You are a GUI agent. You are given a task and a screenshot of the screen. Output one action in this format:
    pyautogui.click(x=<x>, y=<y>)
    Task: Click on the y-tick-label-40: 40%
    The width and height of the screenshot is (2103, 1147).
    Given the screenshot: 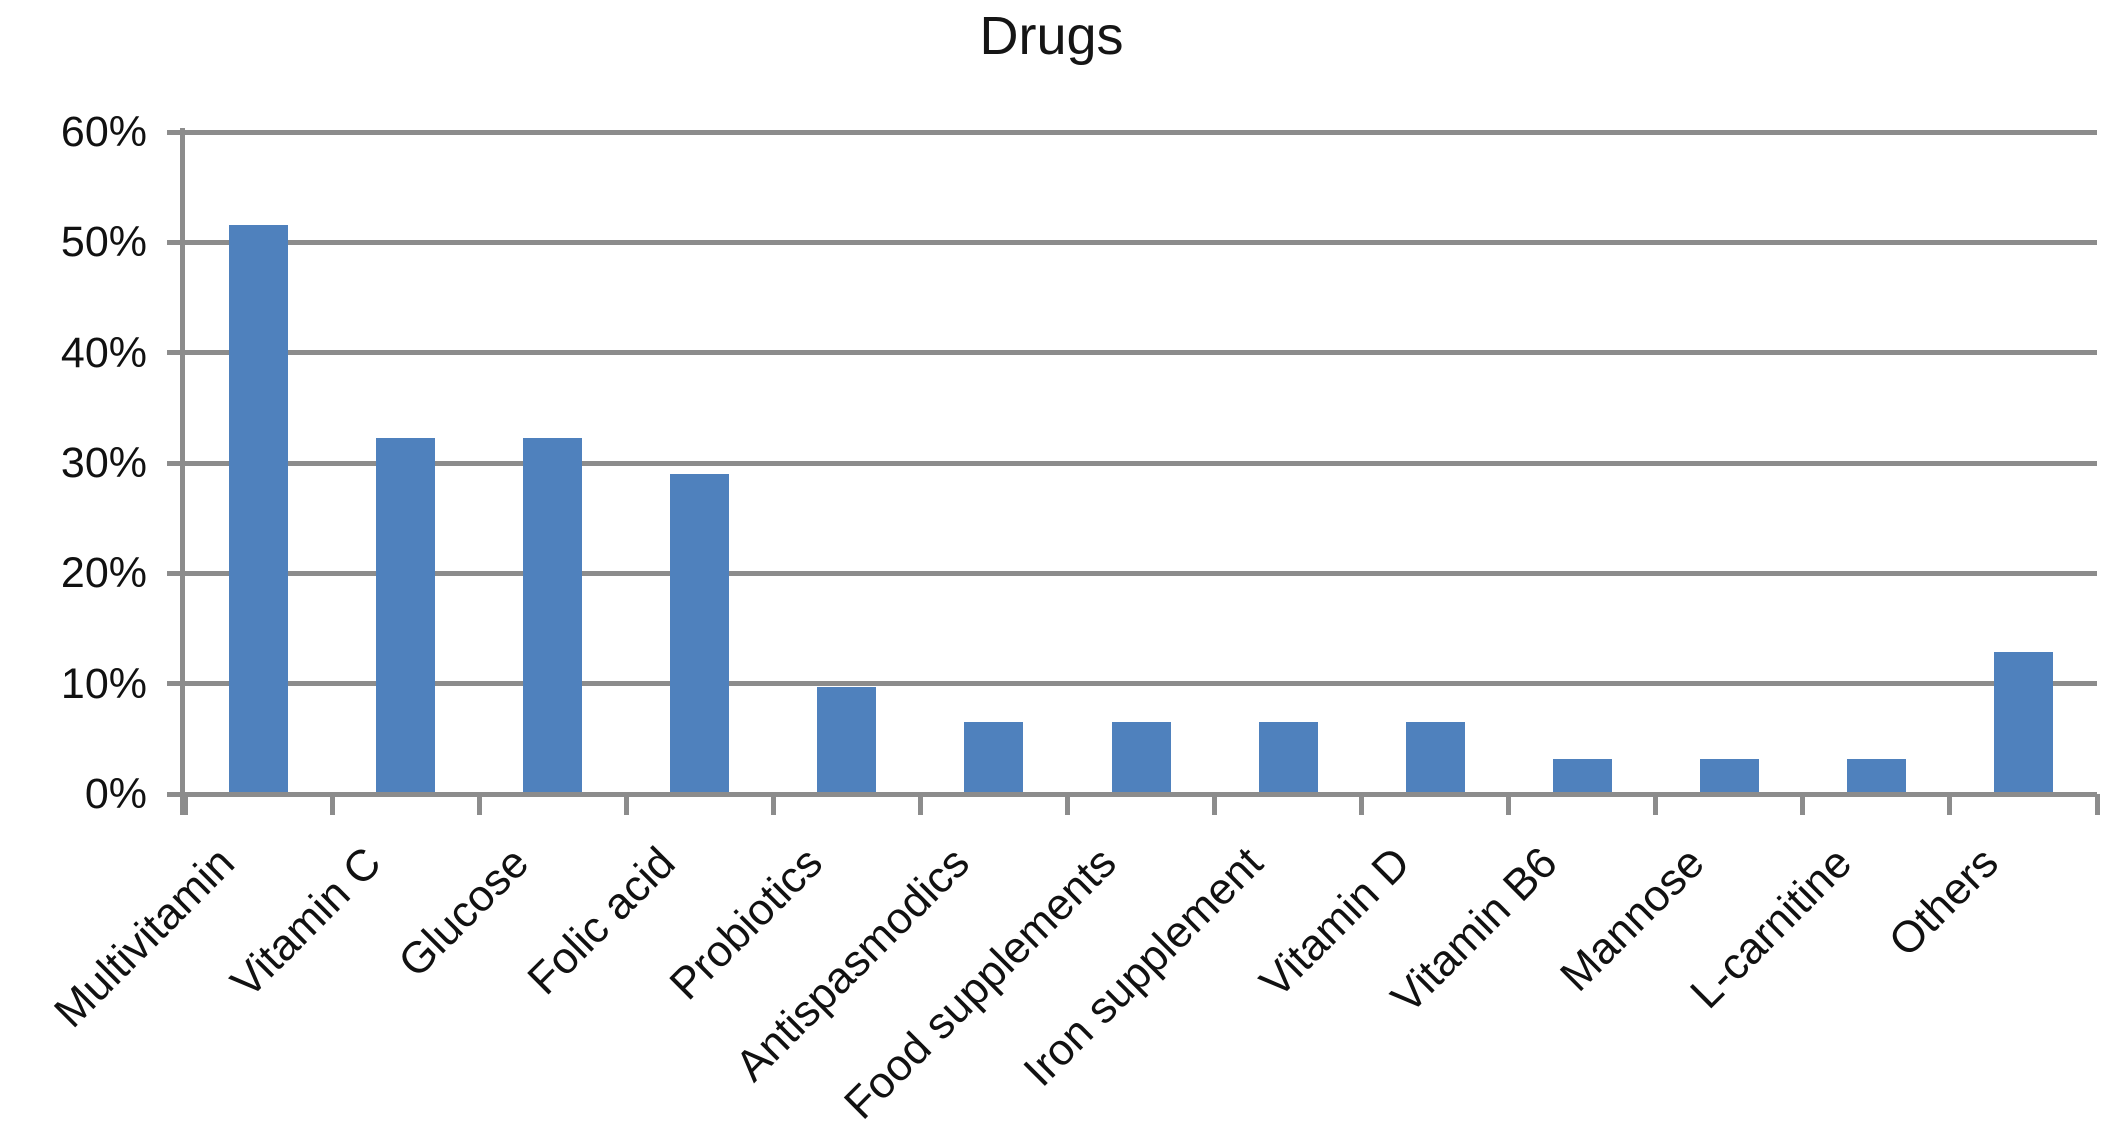 What is the action you would take?
    pyautogui.click(x=103, y=353)
    